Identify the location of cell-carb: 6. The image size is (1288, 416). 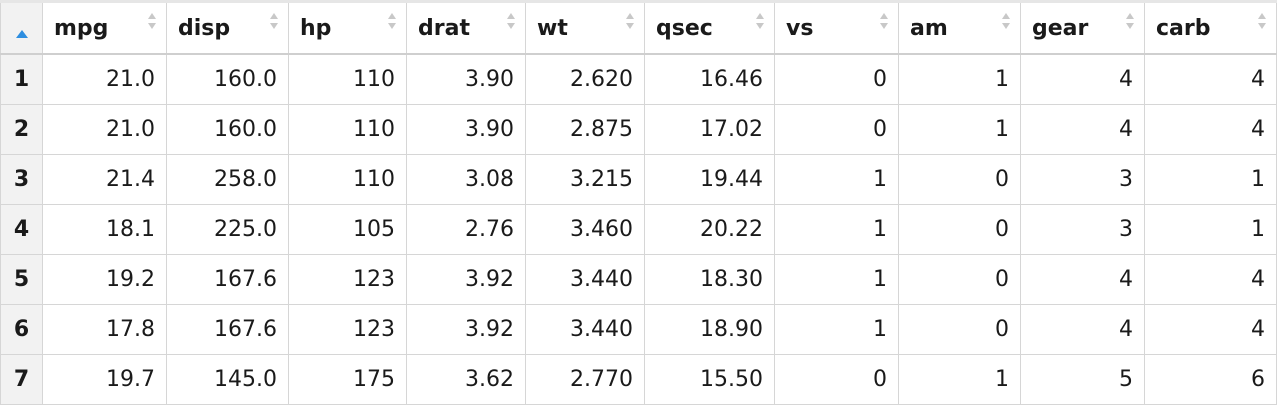
(1210, 379).